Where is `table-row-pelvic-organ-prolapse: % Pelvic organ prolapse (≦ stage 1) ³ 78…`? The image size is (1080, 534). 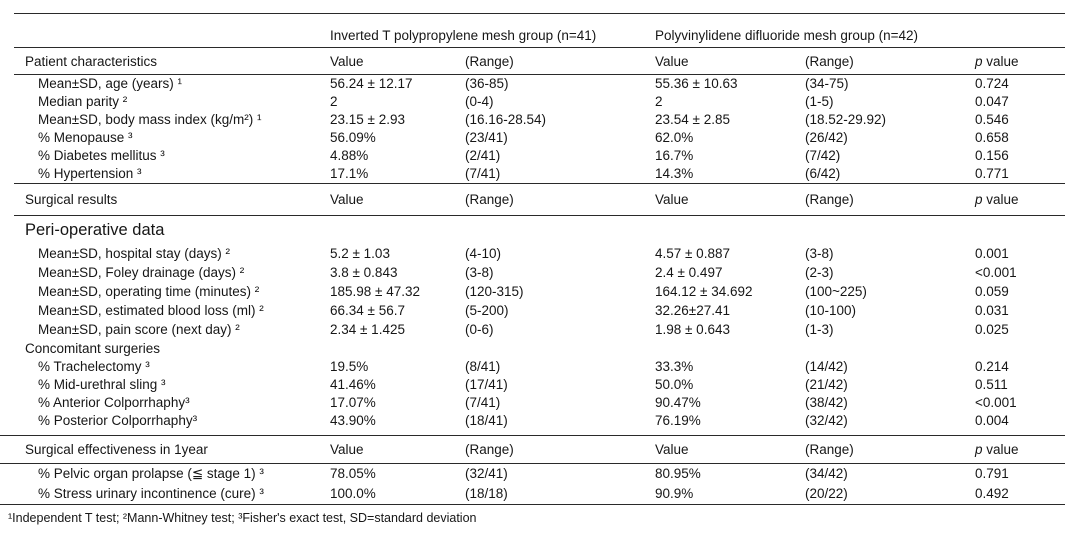
table-row-pelvic-organ-prolapse: % Pelvic organ prolapse (≦ stage 1) ³ 78… is located at coordinates (539, 474).